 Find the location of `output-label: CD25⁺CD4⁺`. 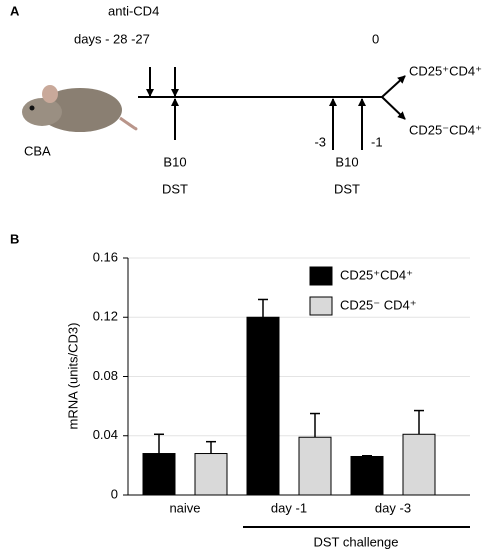

output-label: CD25⁺CD4⁺ is located at coordinates (445, 70).